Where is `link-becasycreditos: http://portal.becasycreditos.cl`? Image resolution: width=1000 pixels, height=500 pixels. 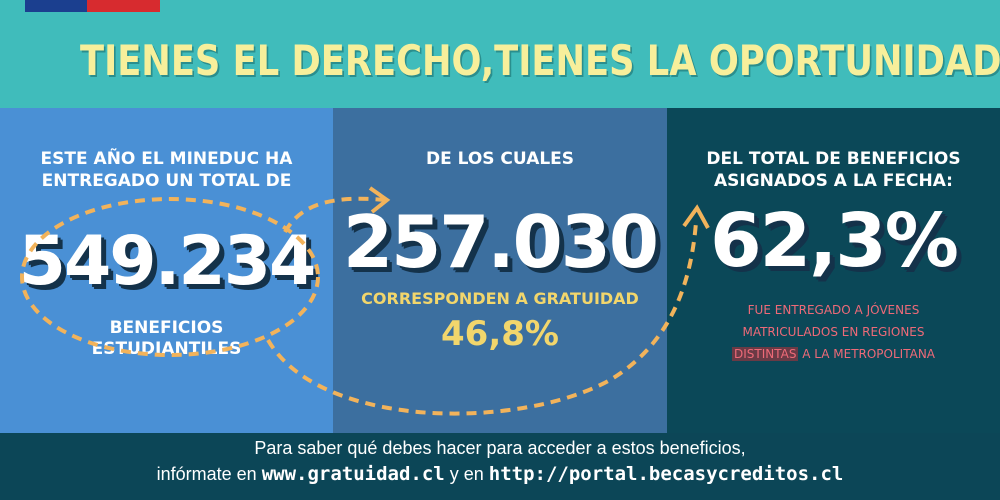 link-becasycreditos: http://portal.becasycreditos.cl is located at coordinates (666, 474).